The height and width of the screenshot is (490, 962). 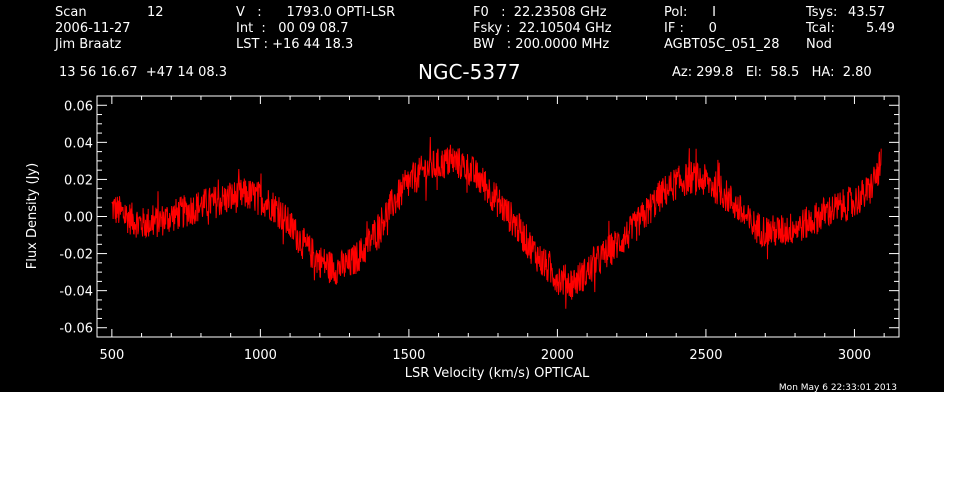 What do you see at coordinates (78, 218) in the screenshot?
I see `y-tick-label: 0.00` at bounding box center [78, 218].